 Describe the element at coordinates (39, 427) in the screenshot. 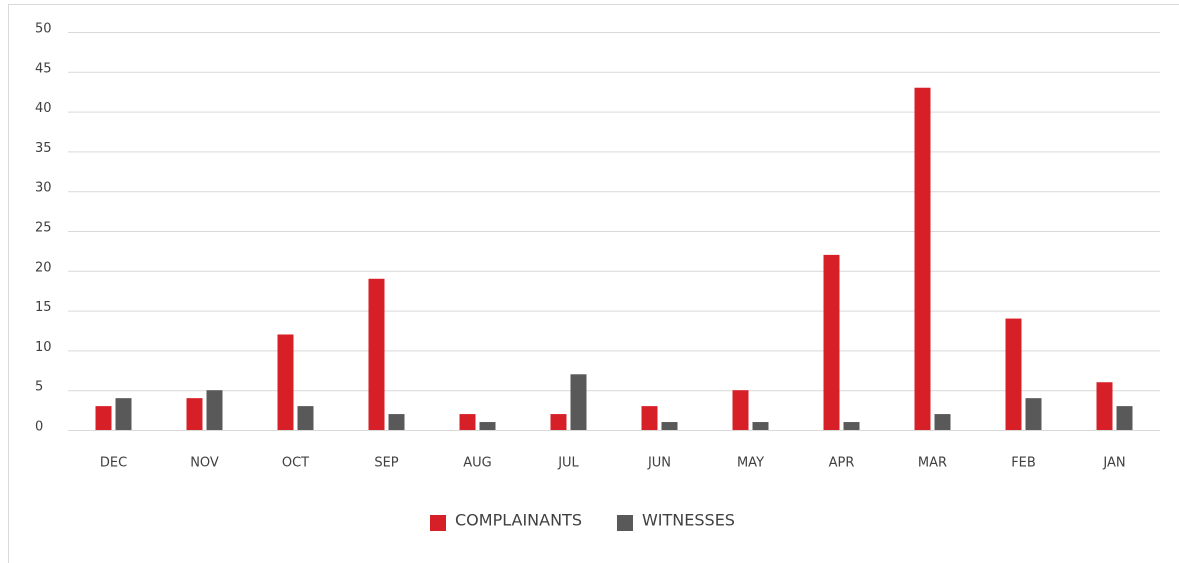

I see `y-tick-label: 0` at that location.